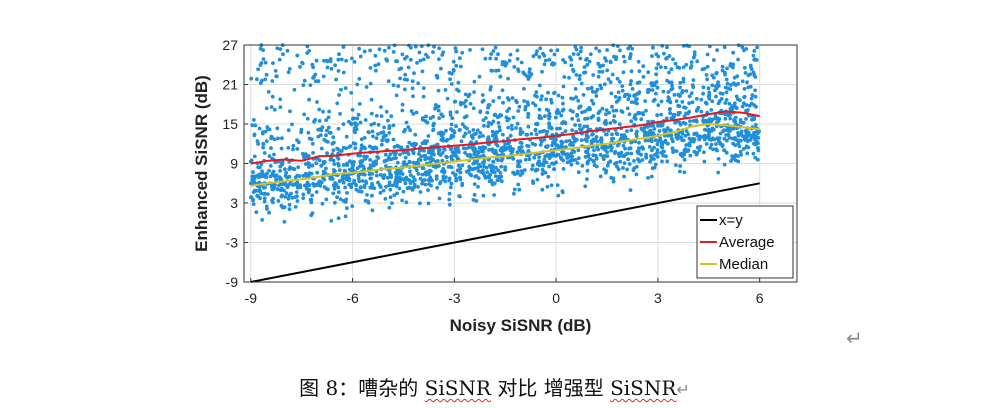 The width and height of the screenshot is (989, 408). I want to click on series-line-x-equals-y, so click(505, 232).